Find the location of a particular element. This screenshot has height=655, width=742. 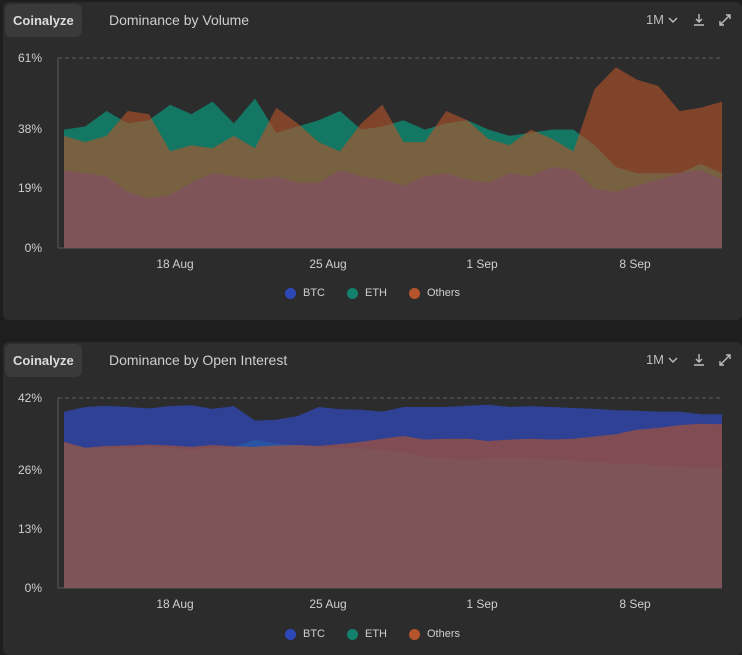

y-tick-label: 26% is located at coordinates (30, 470).